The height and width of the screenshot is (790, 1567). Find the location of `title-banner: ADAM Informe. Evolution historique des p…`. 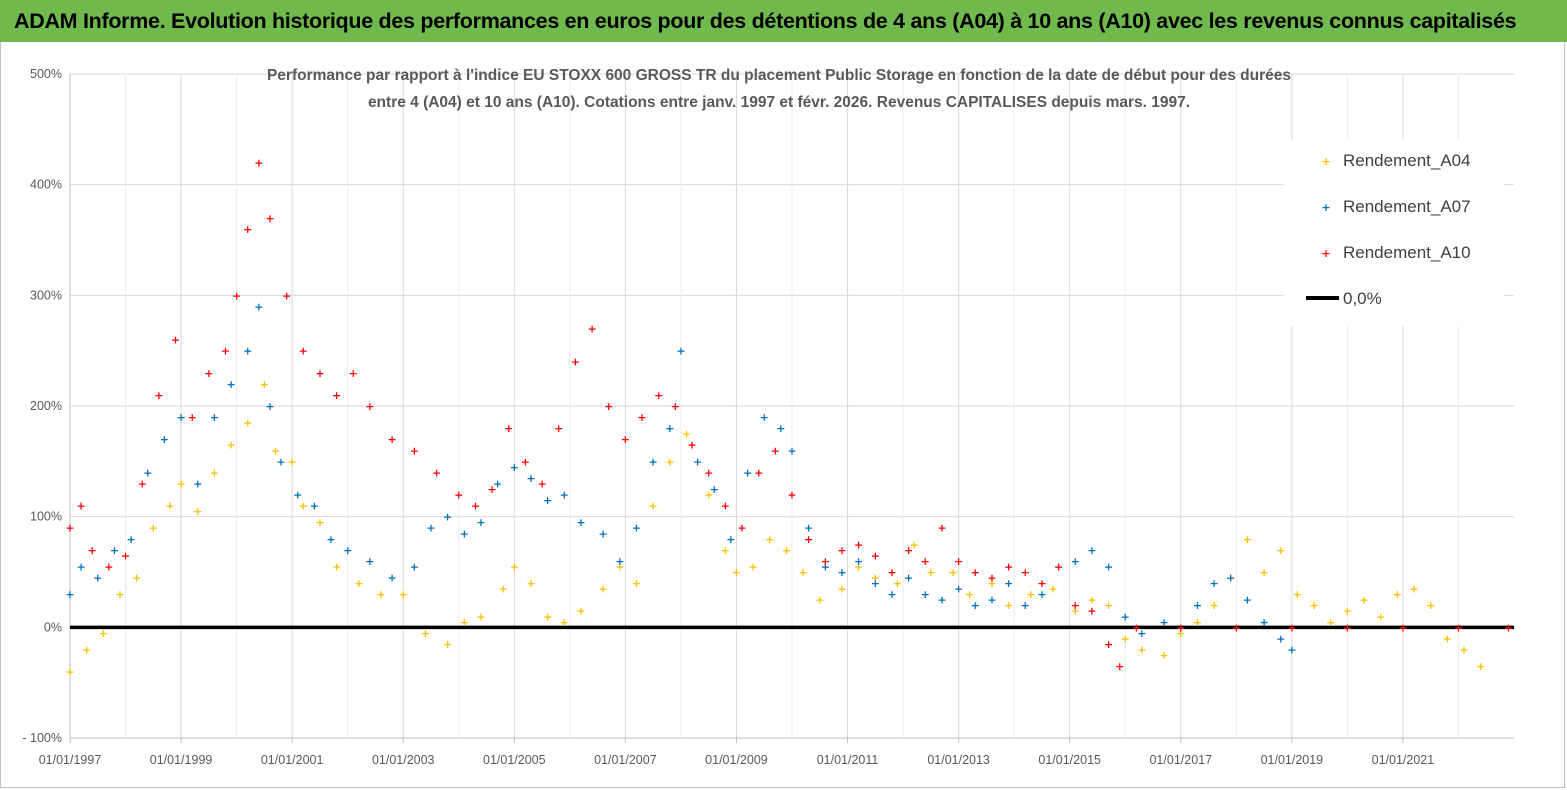

title-banner: ADAM Informe. Evolution historique des p… is located at coordinates (783, 21).